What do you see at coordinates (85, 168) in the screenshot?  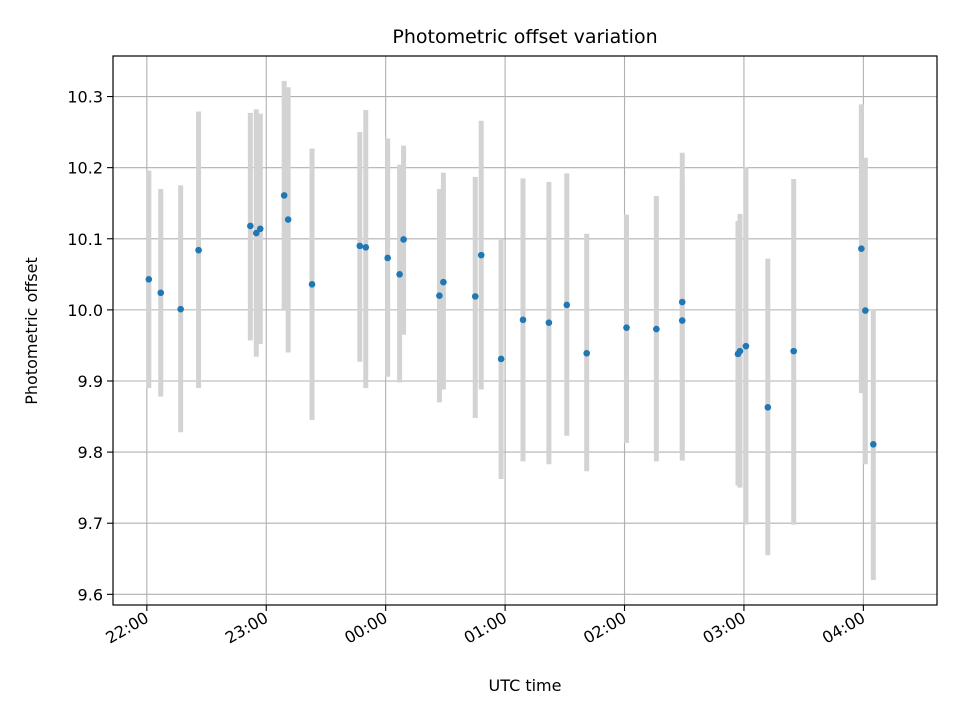 I see `y-tick-label: 10.2` at bounding box center [85, 168].